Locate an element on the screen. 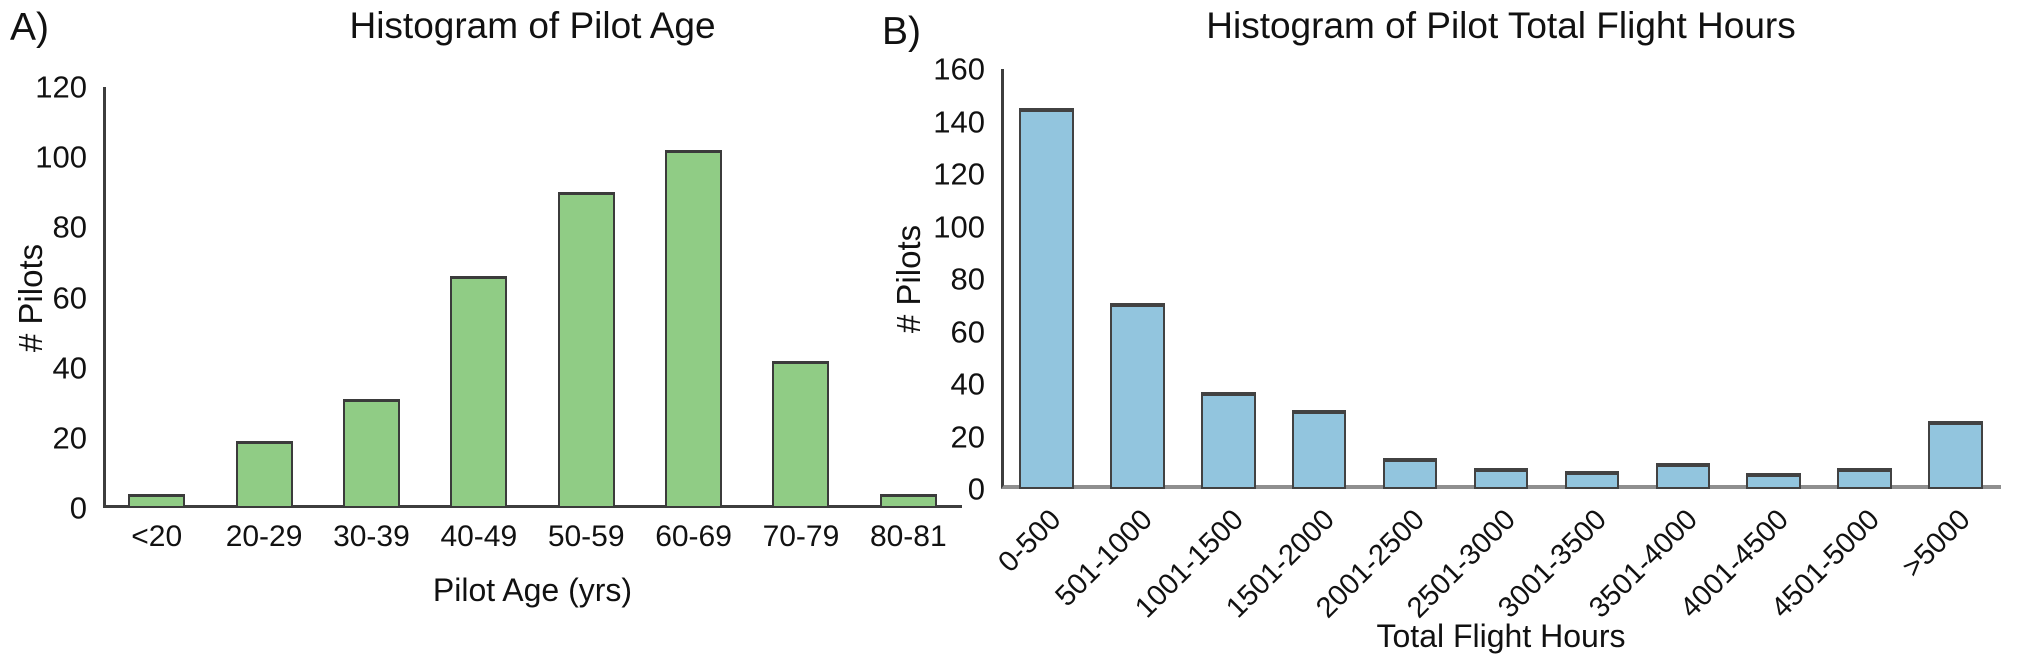 The width and height of the screenshot is (2043, 664). panel-b-y-axis-label: # Pilots is located at coordinates (909, 279).